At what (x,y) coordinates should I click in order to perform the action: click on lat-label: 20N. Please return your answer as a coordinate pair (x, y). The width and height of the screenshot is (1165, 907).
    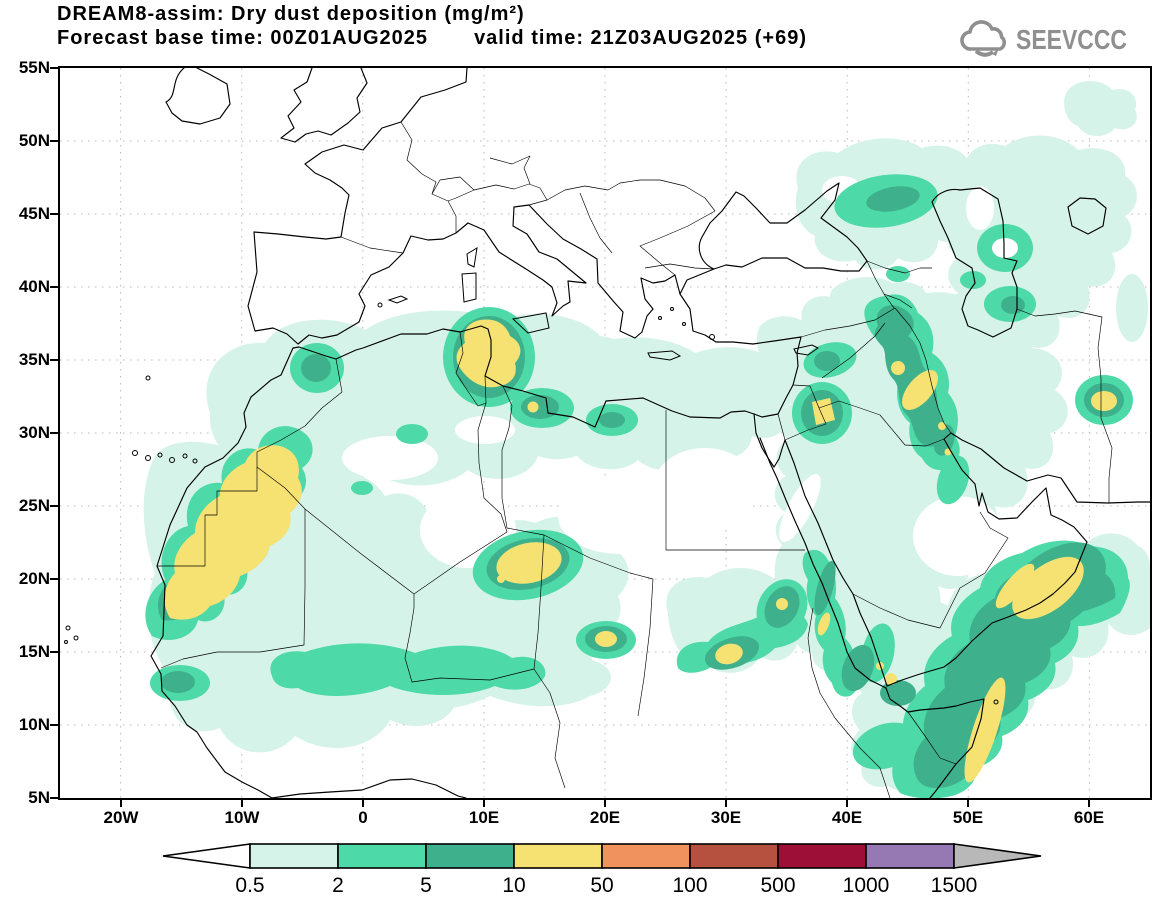
    Looking at the image, I should click on (34, 578).